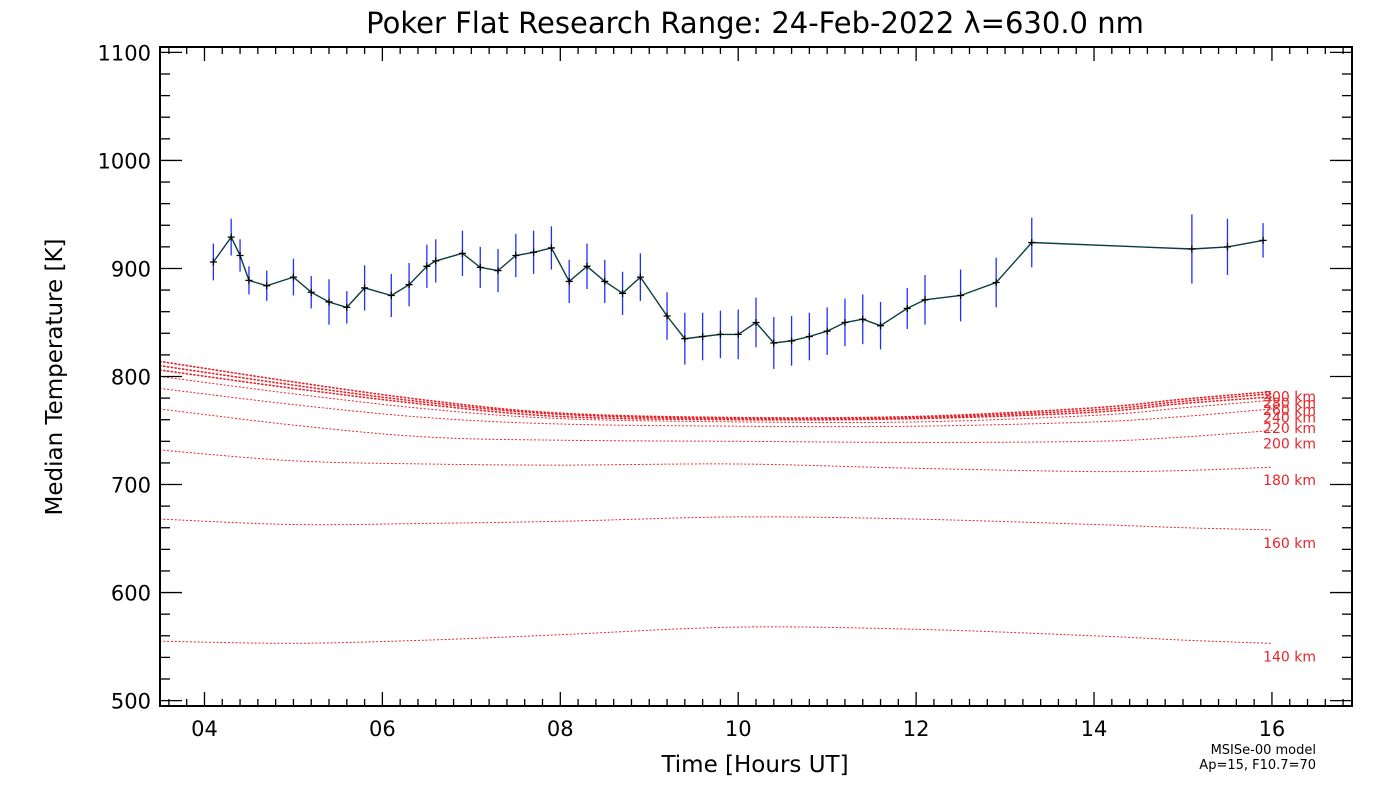 Image resolution: width=1400 pixels, height=800 pixels. I want to click on model-label-280-km: 280 km, so click(1289, 404).